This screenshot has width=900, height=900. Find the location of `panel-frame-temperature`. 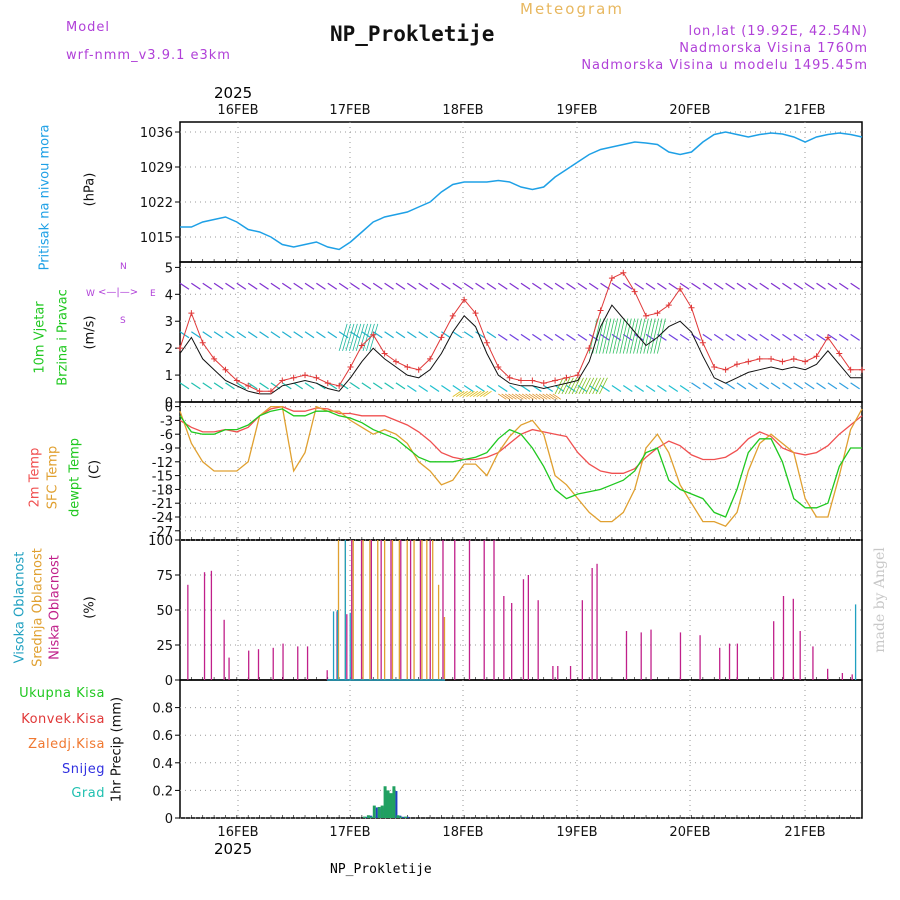

panel-frame-temperature is located at coordinates (521, 471).